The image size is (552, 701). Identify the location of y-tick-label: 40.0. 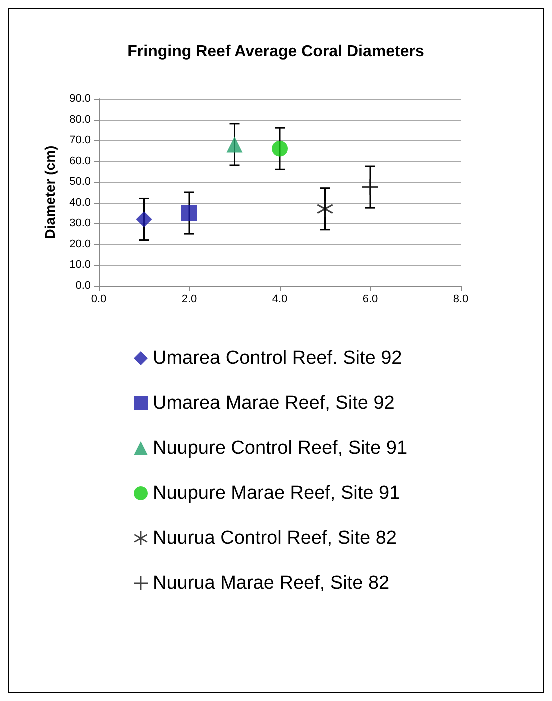
(80, 202).